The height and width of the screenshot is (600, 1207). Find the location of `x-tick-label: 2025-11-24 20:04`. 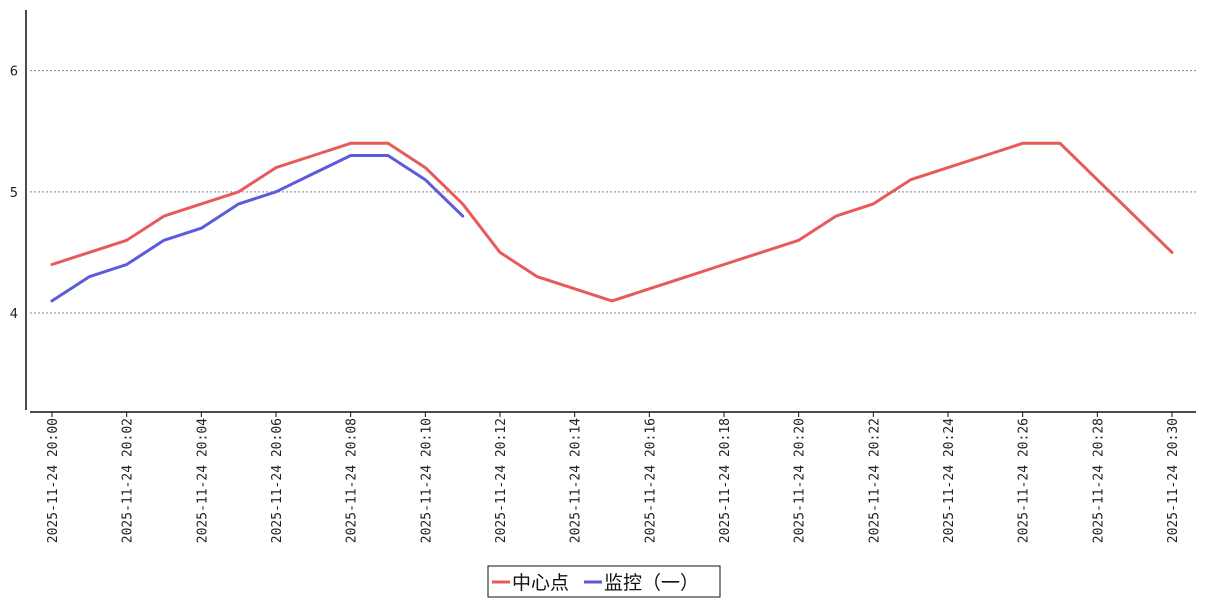

x-tick-label: 2025-11-24 20:04 is located at coordinates (202, 480).